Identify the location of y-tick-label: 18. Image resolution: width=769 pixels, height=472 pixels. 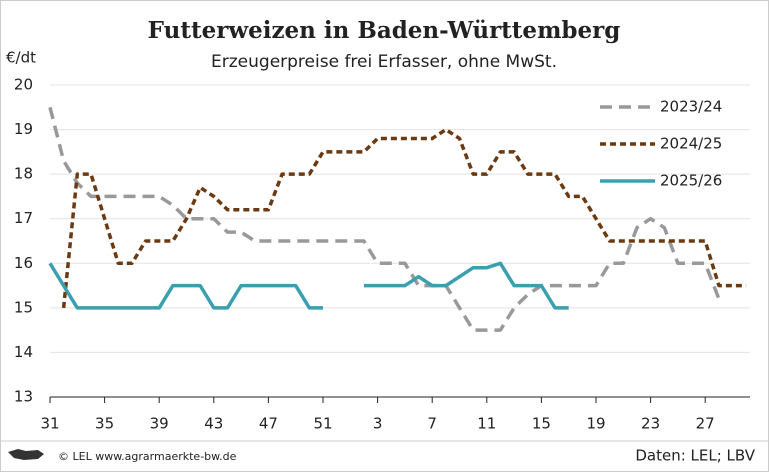
(23, 174).